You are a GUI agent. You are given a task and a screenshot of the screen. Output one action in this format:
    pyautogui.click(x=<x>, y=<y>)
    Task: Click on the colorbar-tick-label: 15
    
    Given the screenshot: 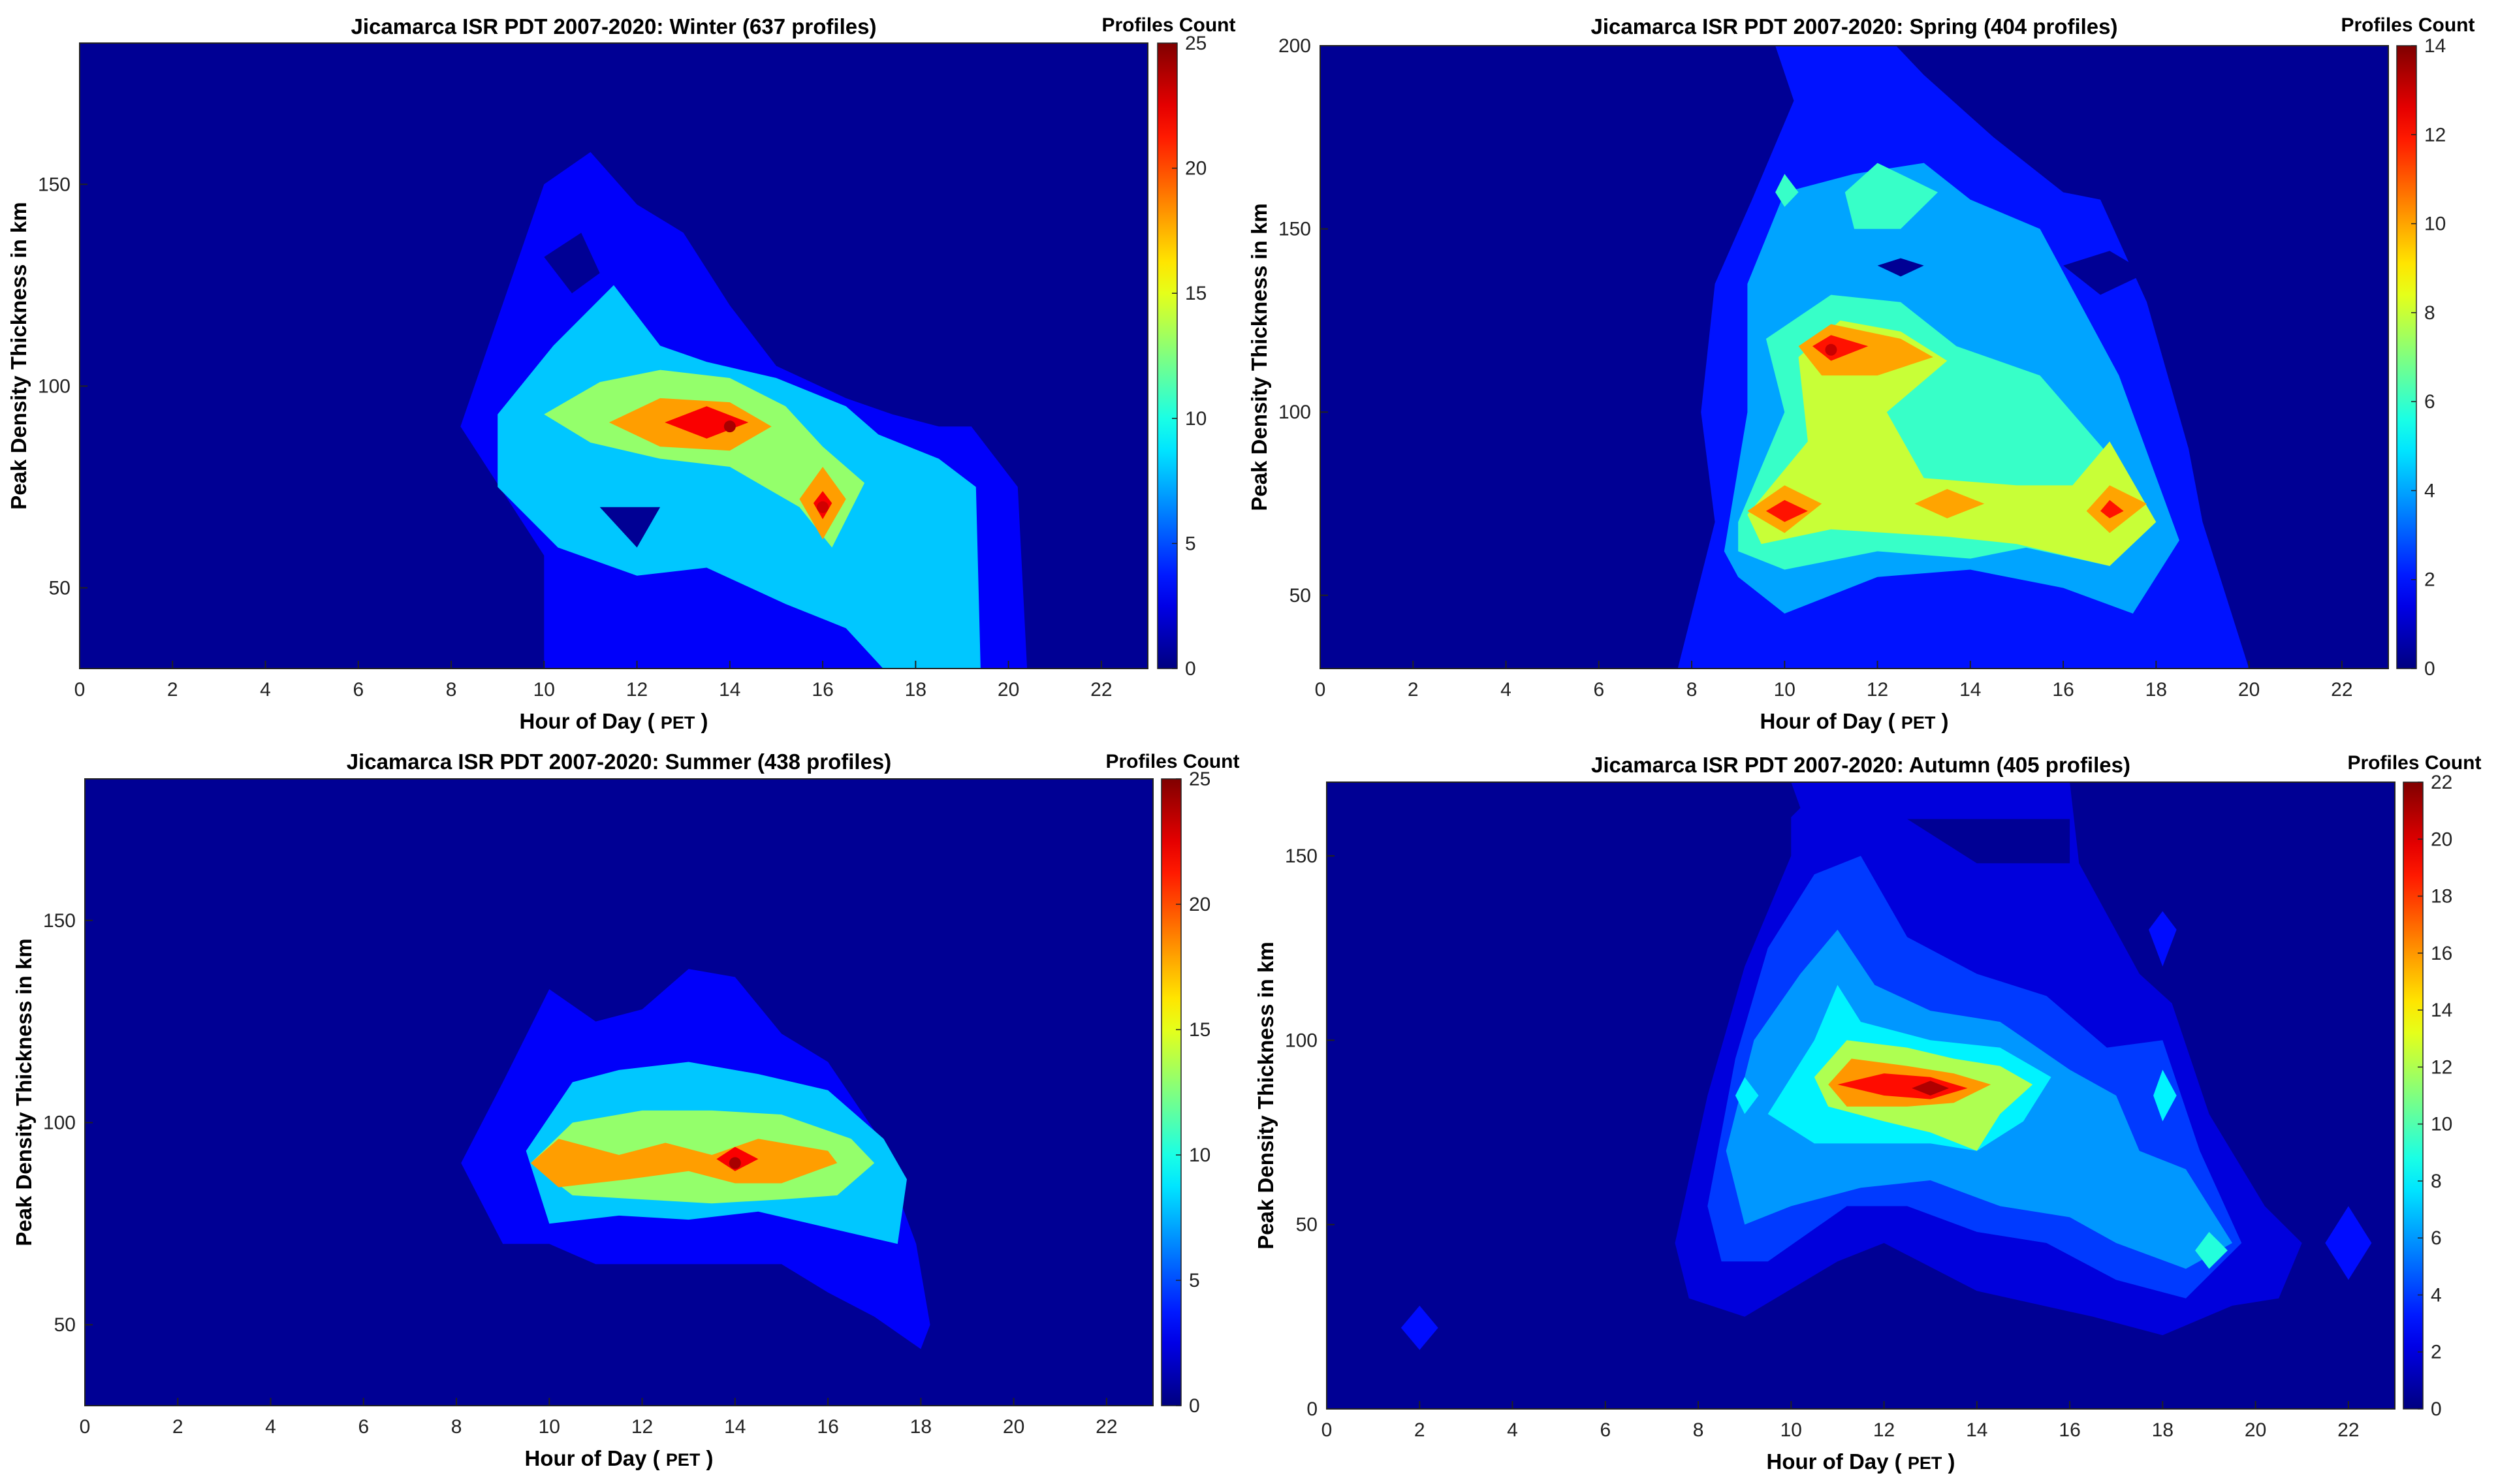 What is the action you would take?
    pyautogui.click(x=1196, y=293)
    